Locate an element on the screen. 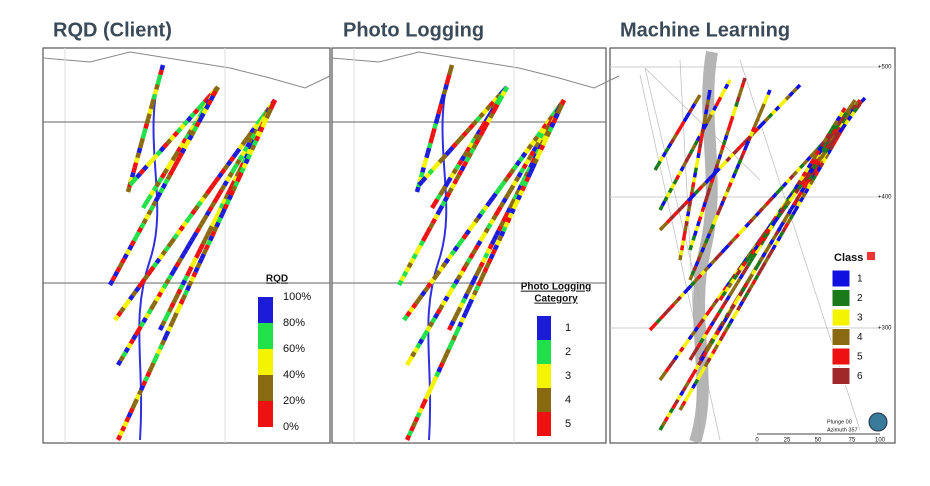 This screenshot has width=930, height=486. legend-swatch is located at coordinates (841, 298).